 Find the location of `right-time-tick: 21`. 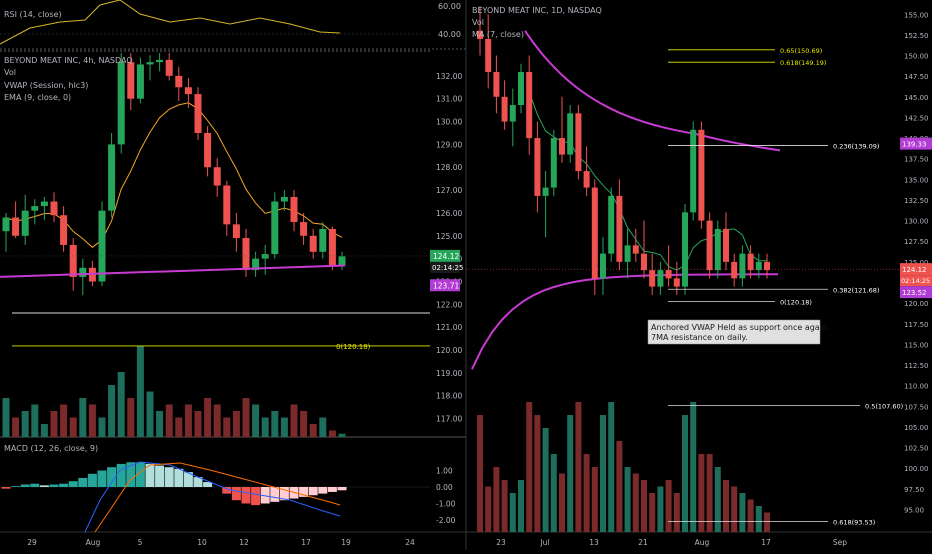

right-time-tick: 21 is located at coordinates (643, 542).